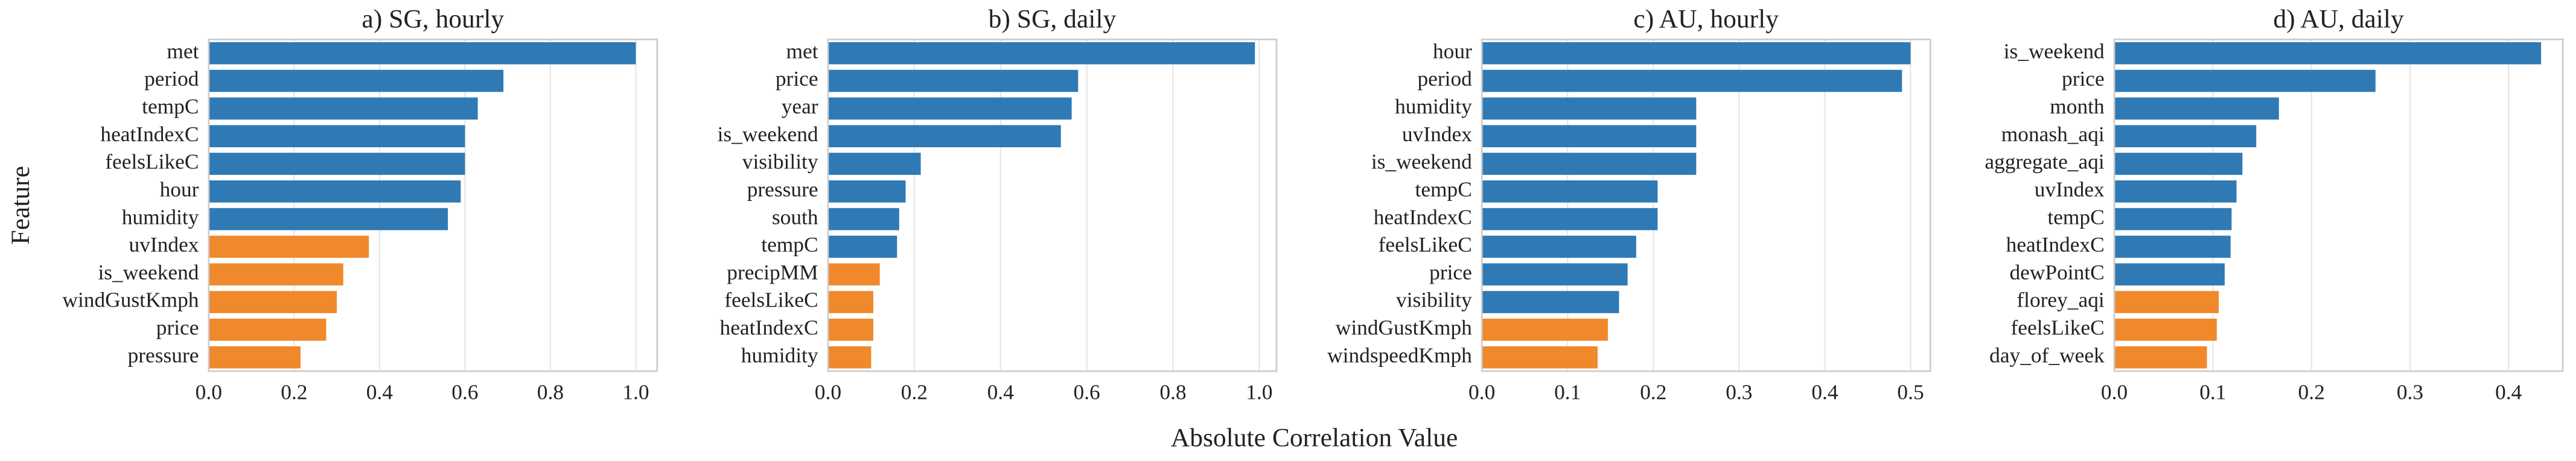 This screenshot has width=2576, height=461. What do you see at coordinates (1086, 392) in the screenshot?
I see `x-tick-label: 0.6` at bounding box center [1086, 392].